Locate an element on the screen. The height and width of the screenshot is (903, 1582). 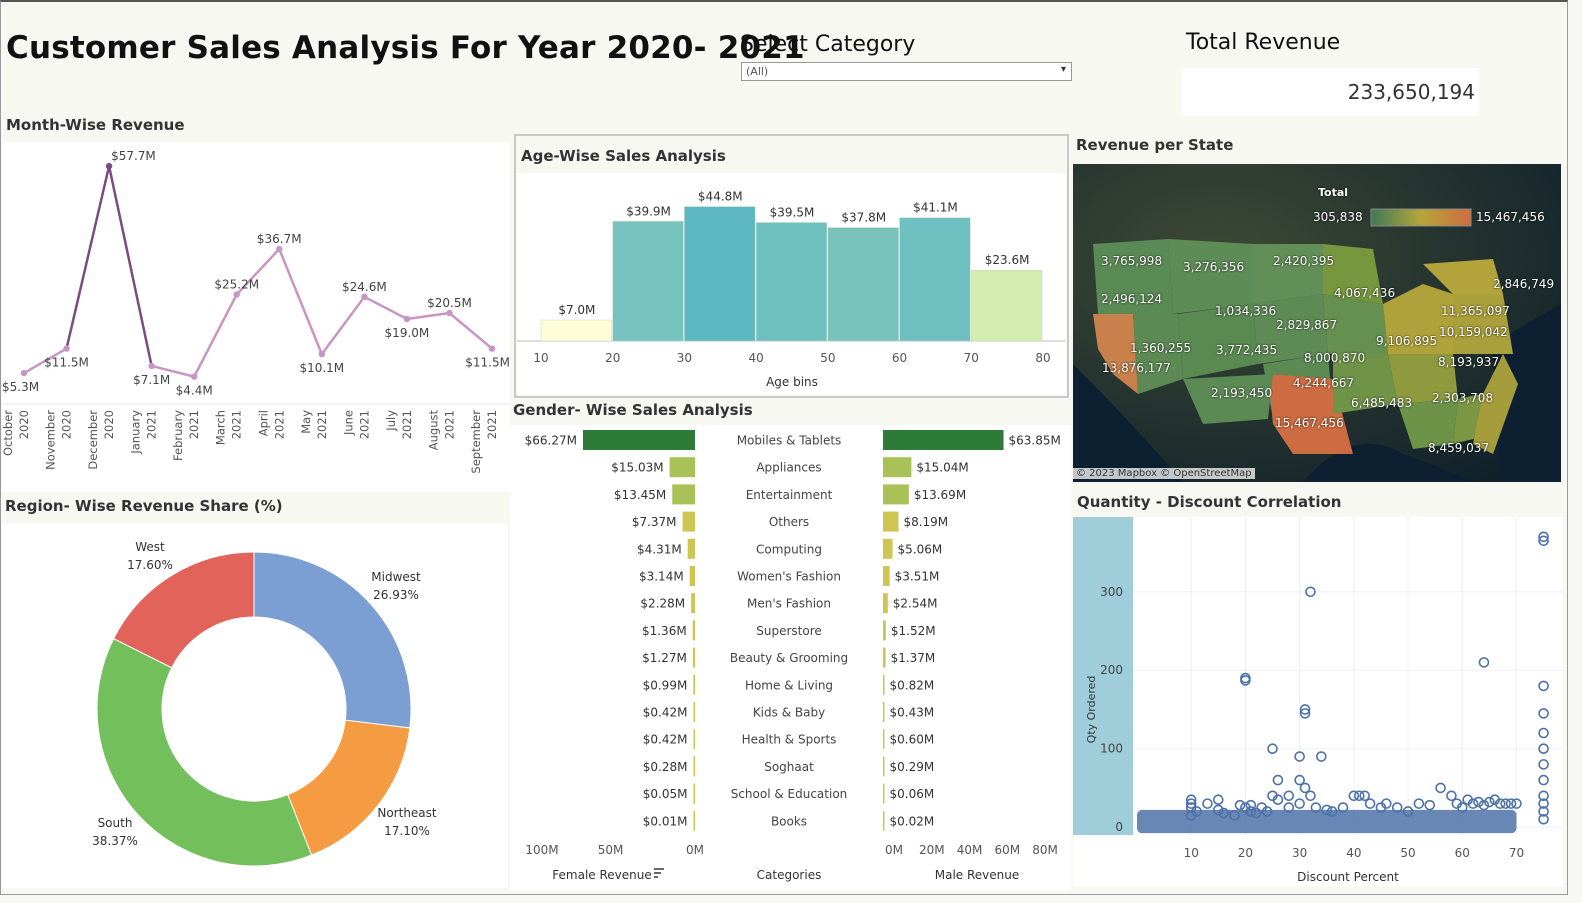
month-tick-label: September is located at coordinates (476, 442).